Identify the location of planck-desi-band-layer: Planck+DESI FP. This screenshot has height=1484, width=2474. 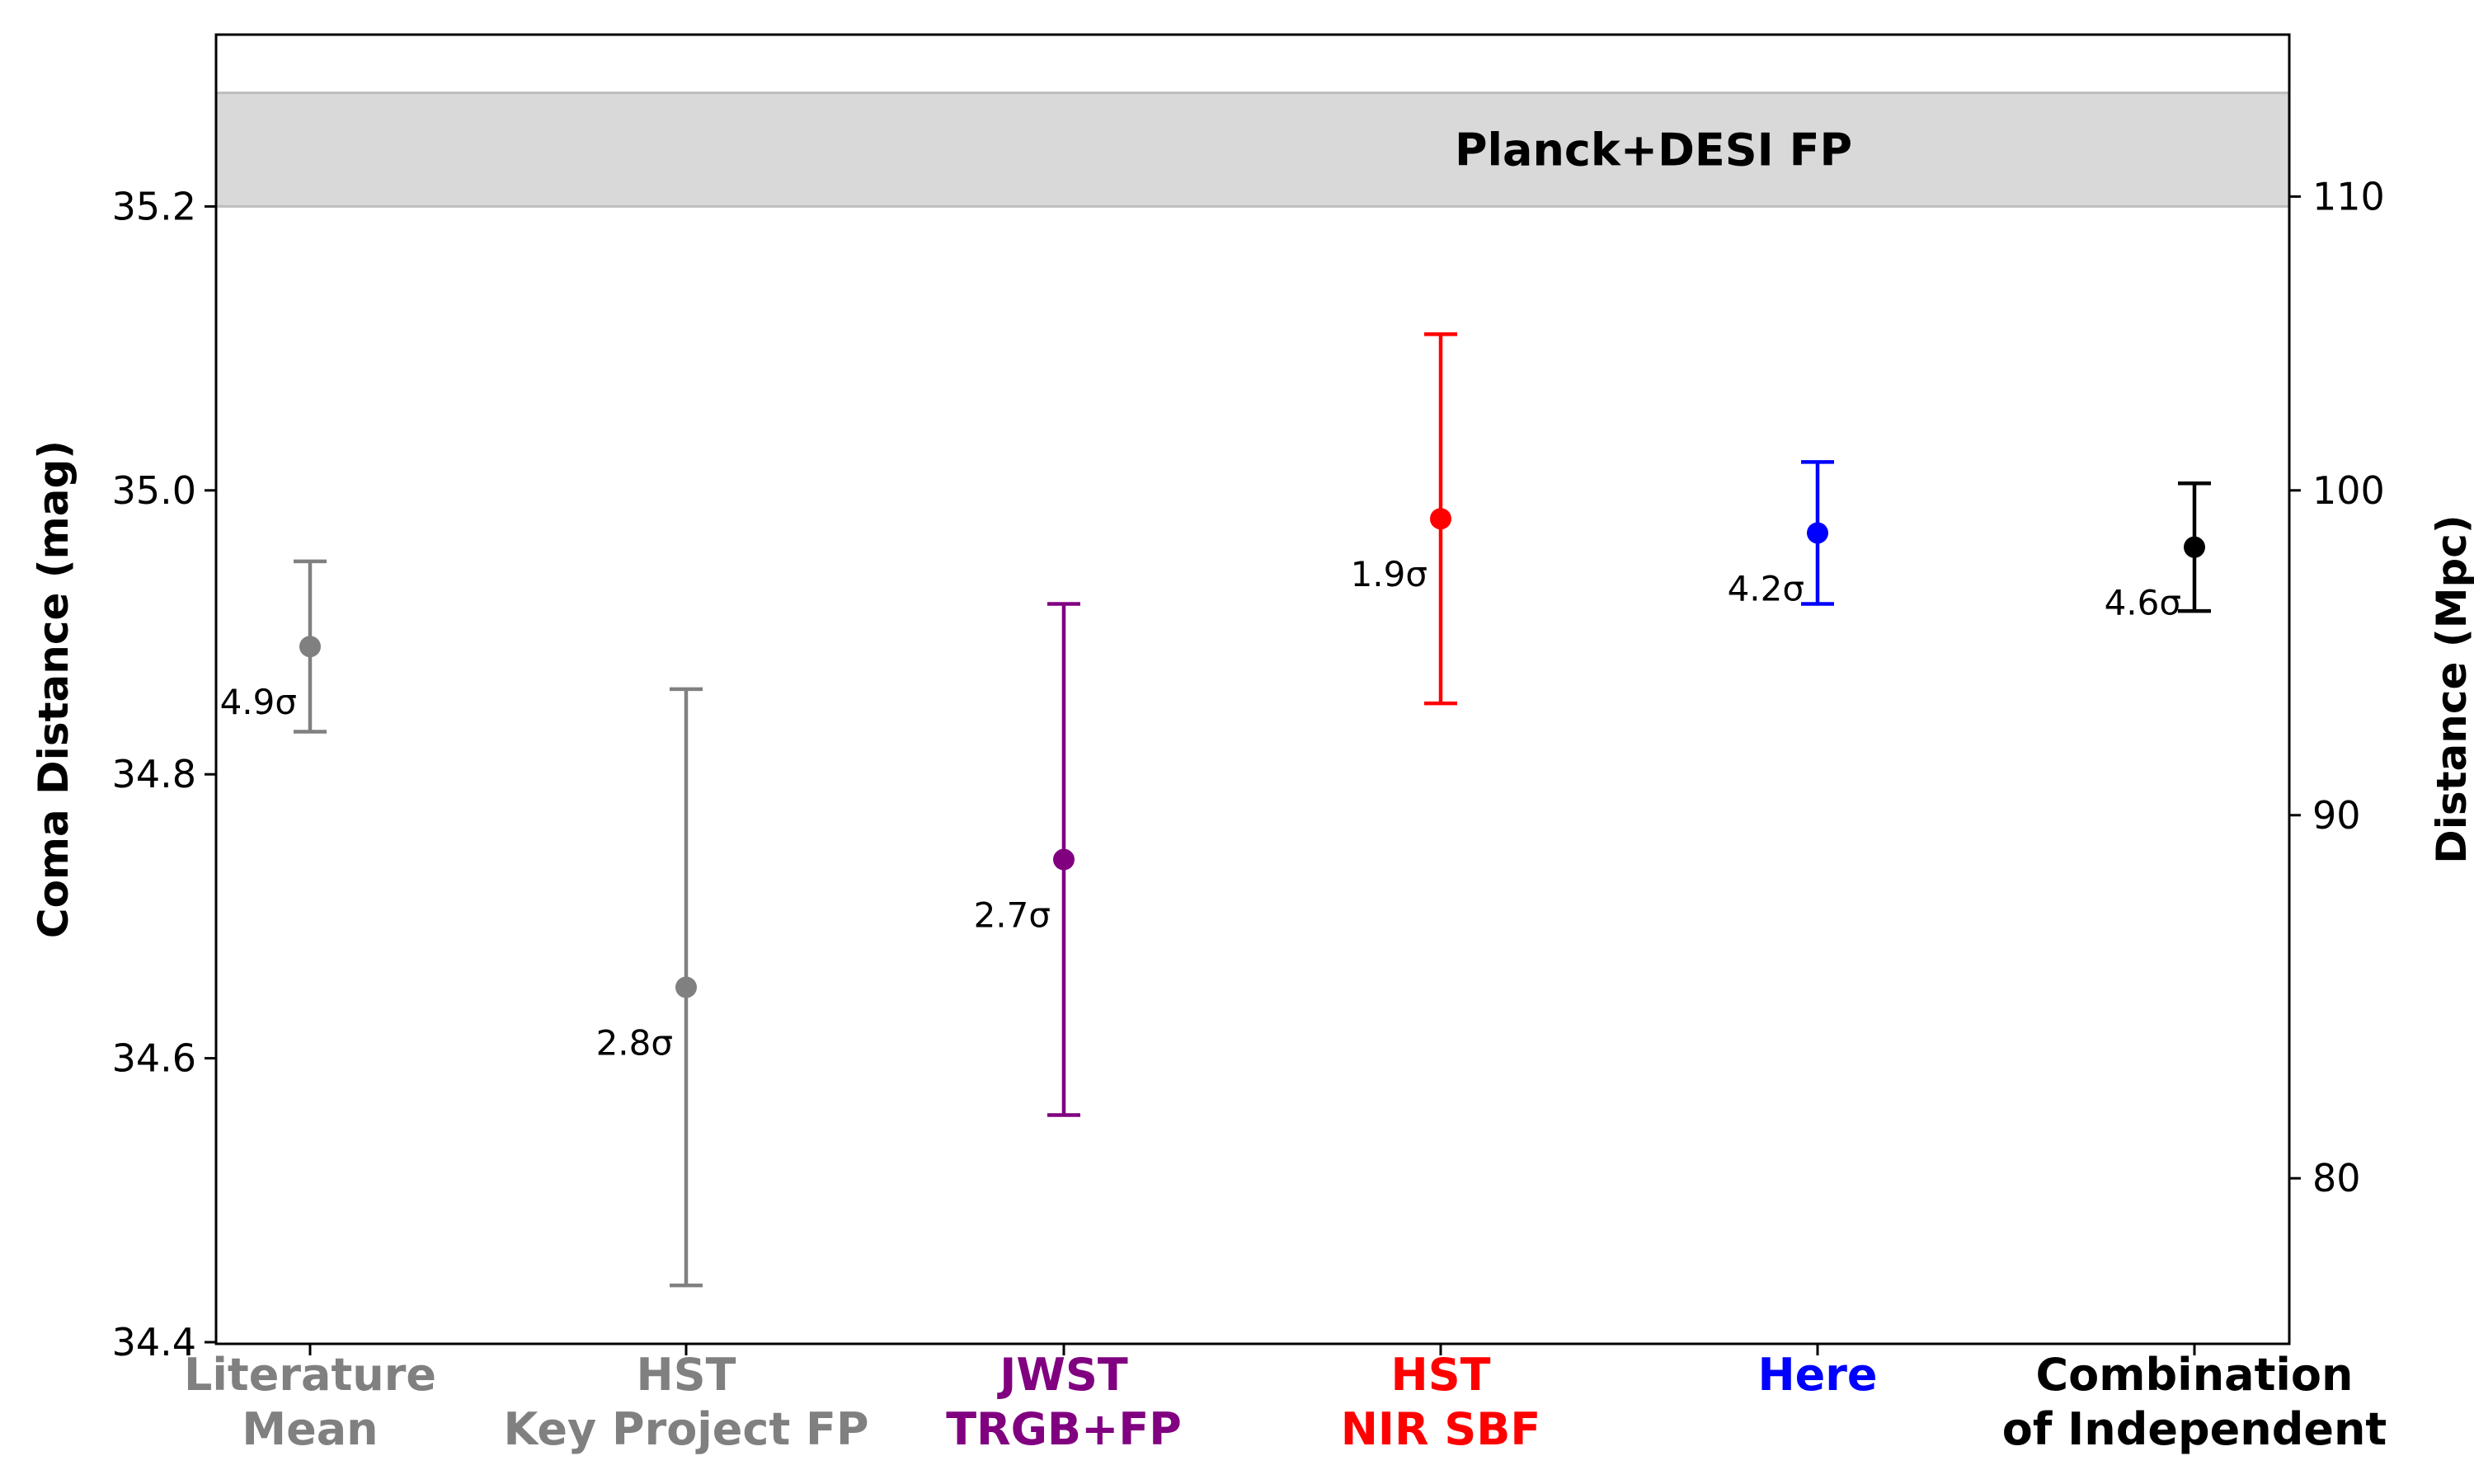
(1252, 150).